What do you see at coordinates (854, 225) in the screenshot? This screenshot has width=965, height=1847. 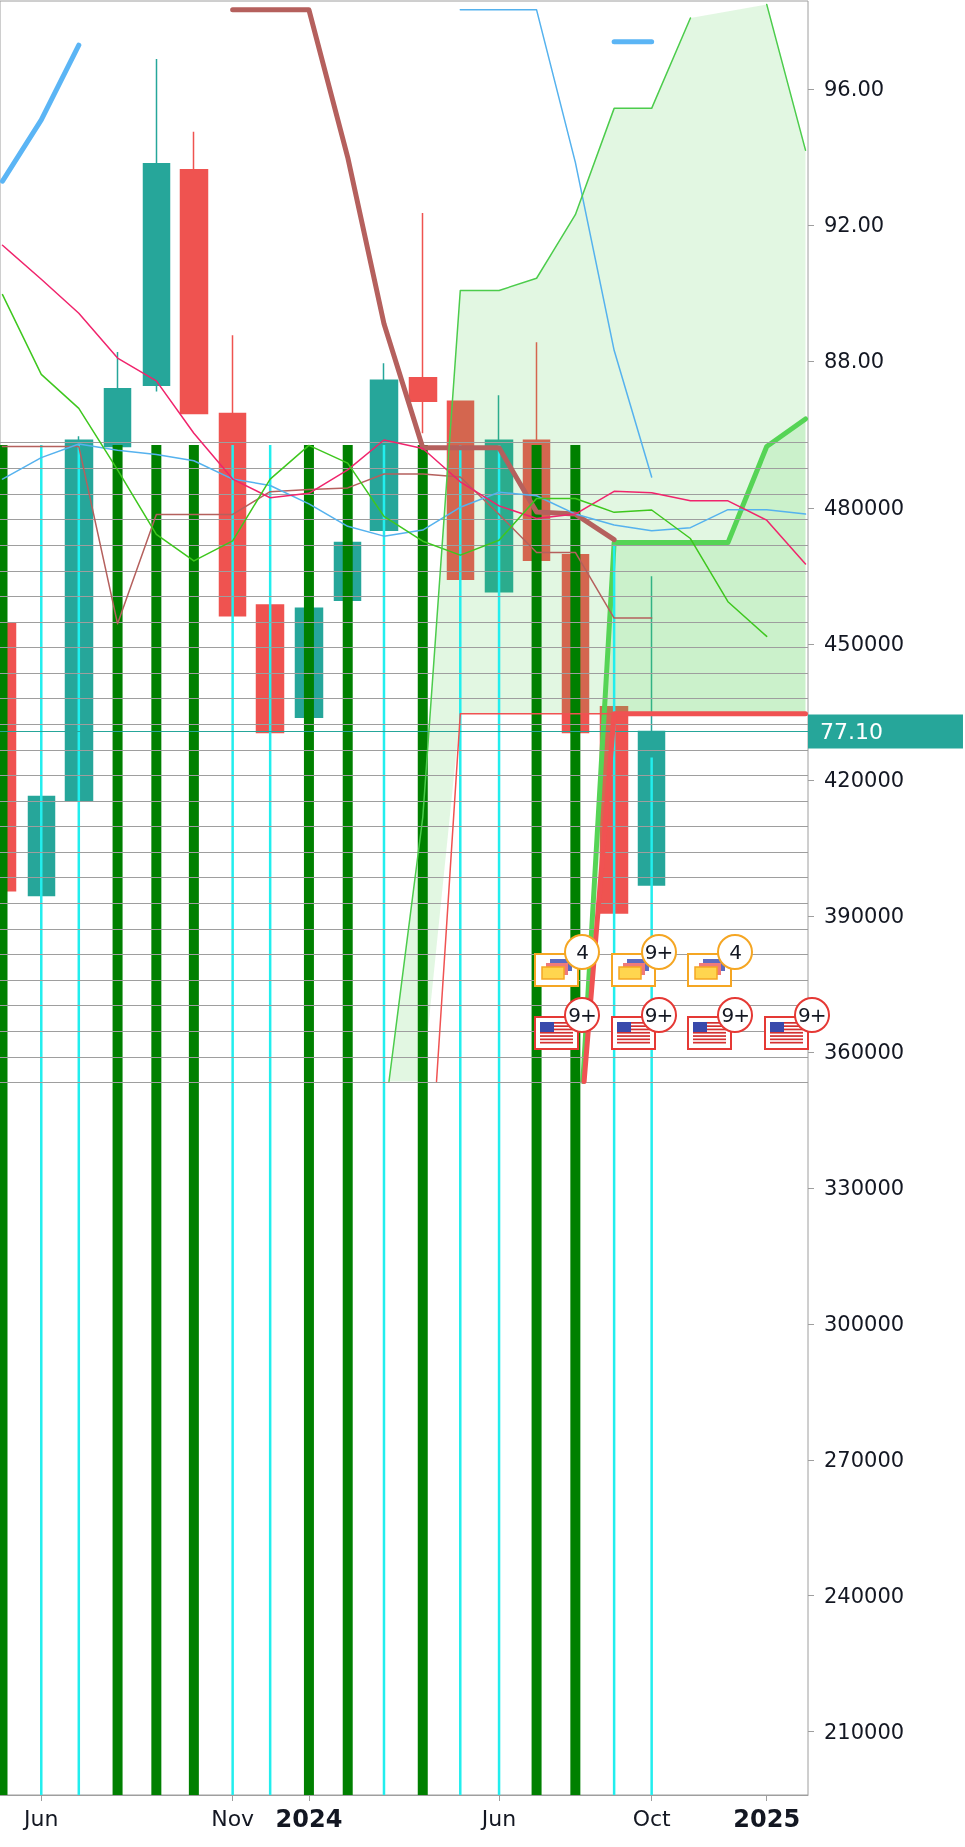 I see `y-tick-label: 92.00` at bounding box center [854, 225].